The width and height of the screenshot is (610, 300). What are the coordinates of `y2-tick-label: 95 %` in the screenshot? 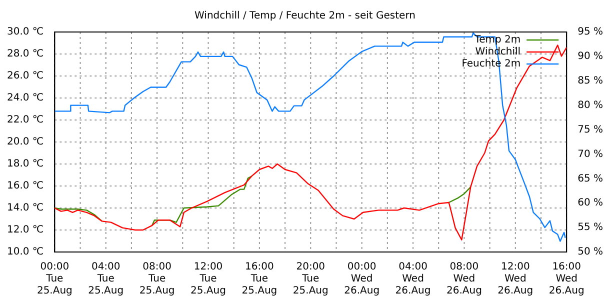 It's located at (590, 32).